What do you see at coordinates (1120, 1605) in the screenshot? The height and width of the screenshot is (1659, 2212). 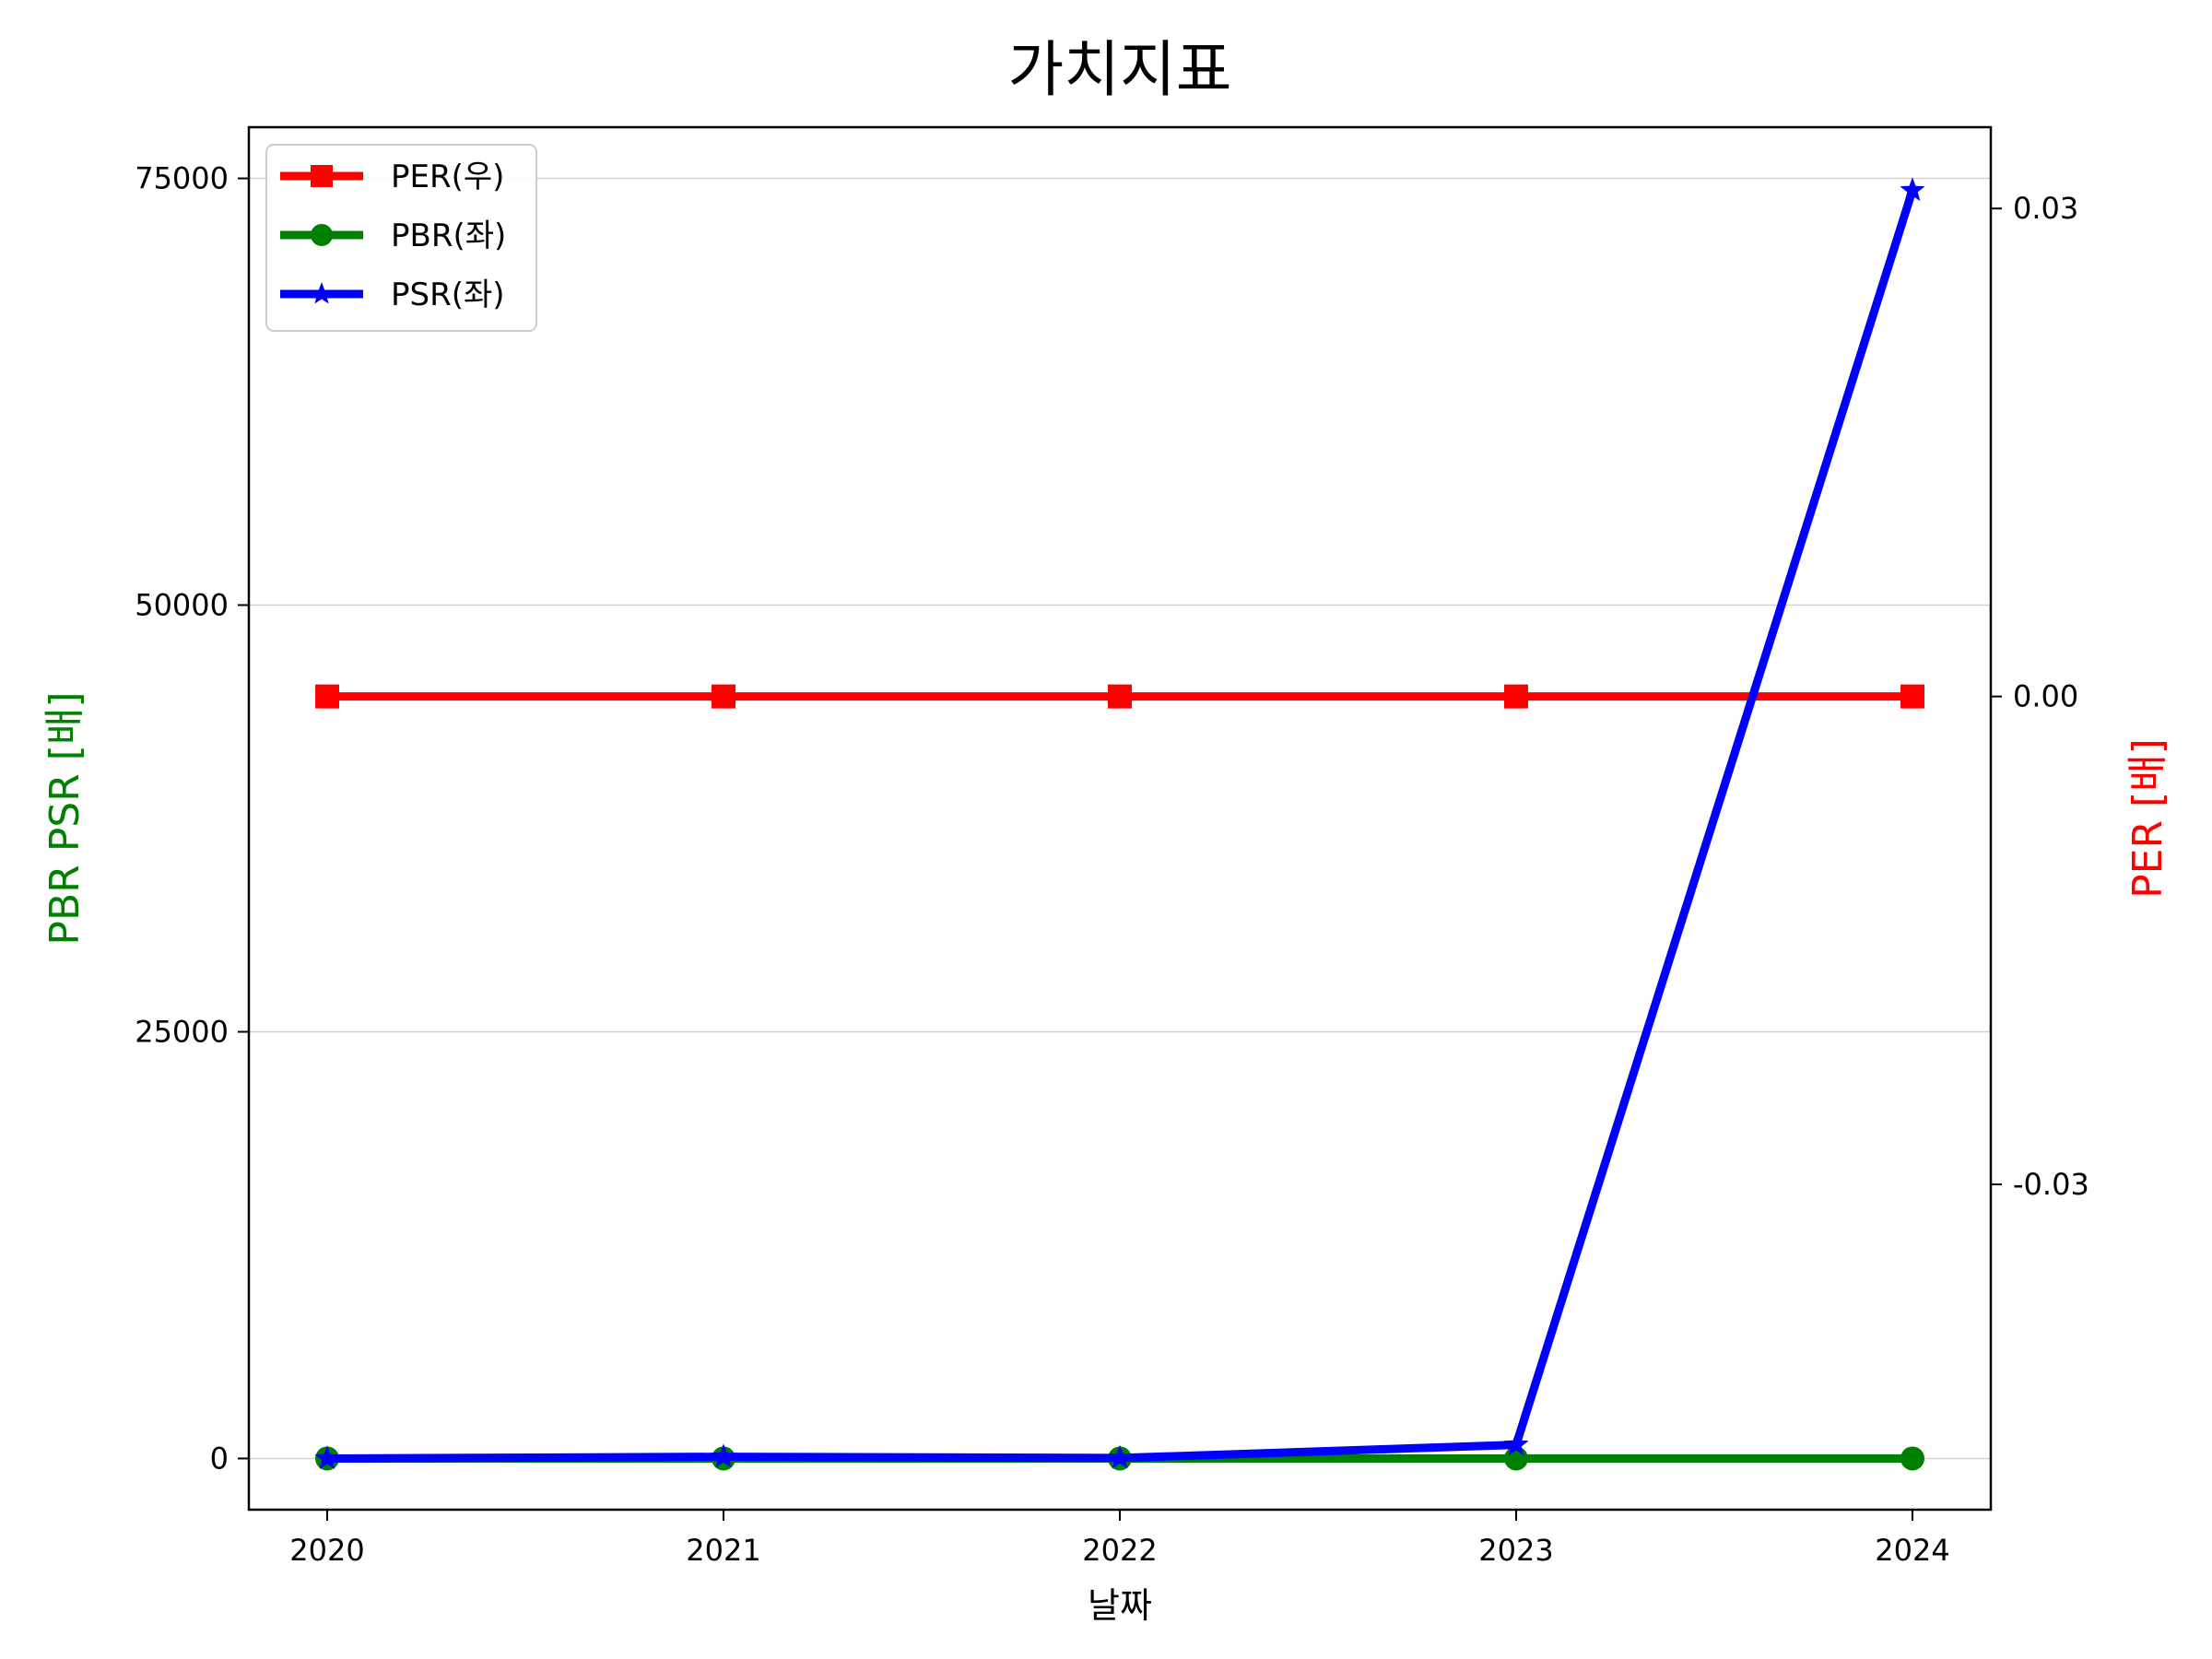 I see `x-axis-label: 날짜` at bounding box center [1120, 1605].